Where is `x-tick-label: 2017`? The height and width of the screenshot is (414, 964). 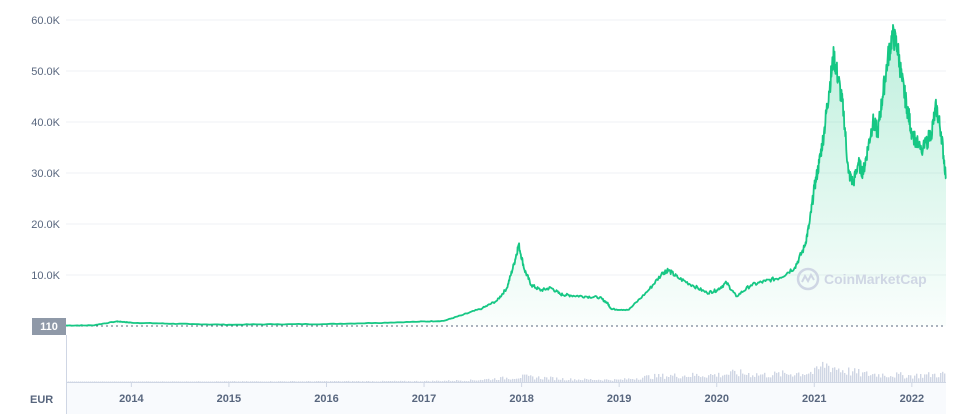 x-tick-label: 2017 is located at coordinates (424, 399).